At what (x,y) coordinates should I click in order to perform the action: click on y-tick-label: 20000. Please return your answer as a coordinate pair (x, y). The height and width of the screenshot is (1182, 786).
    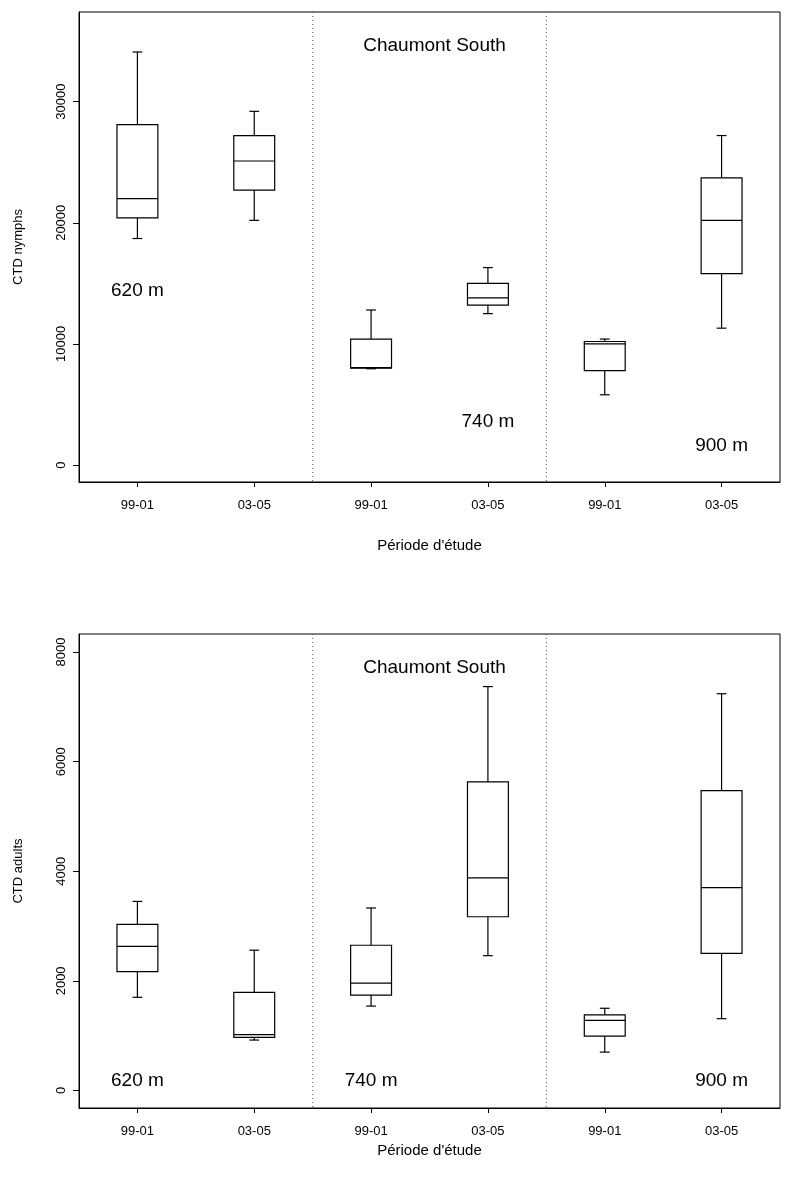
    Looking at the image, I should click on (60, 222).